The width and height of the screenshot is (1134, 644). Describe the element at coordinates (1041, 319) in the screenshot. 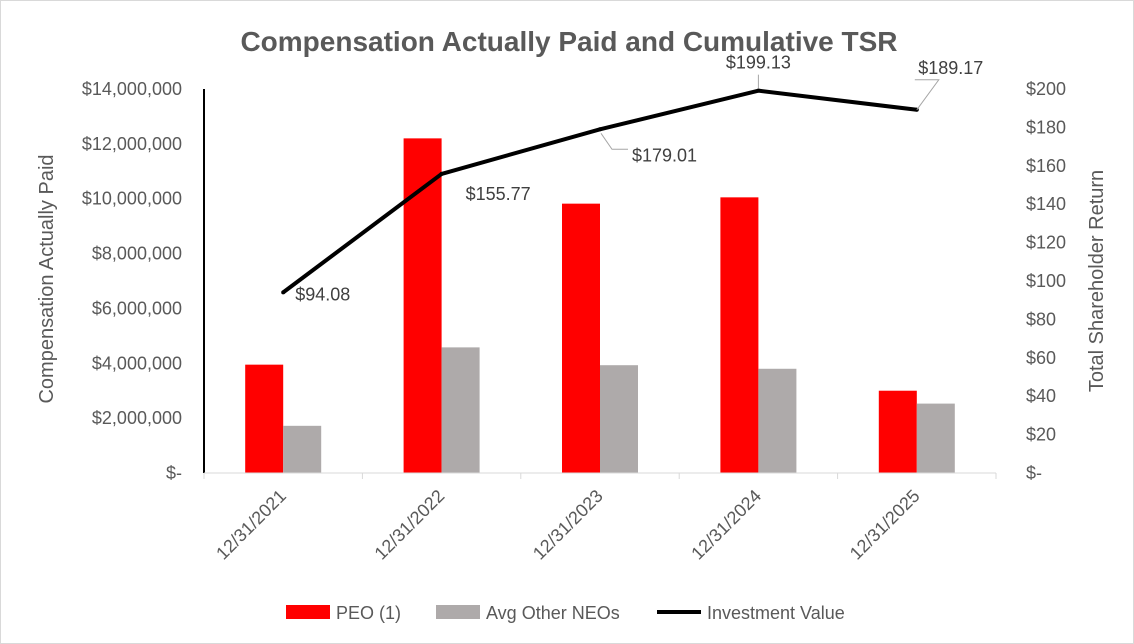

I see `right-tick-label: $80` at that location.